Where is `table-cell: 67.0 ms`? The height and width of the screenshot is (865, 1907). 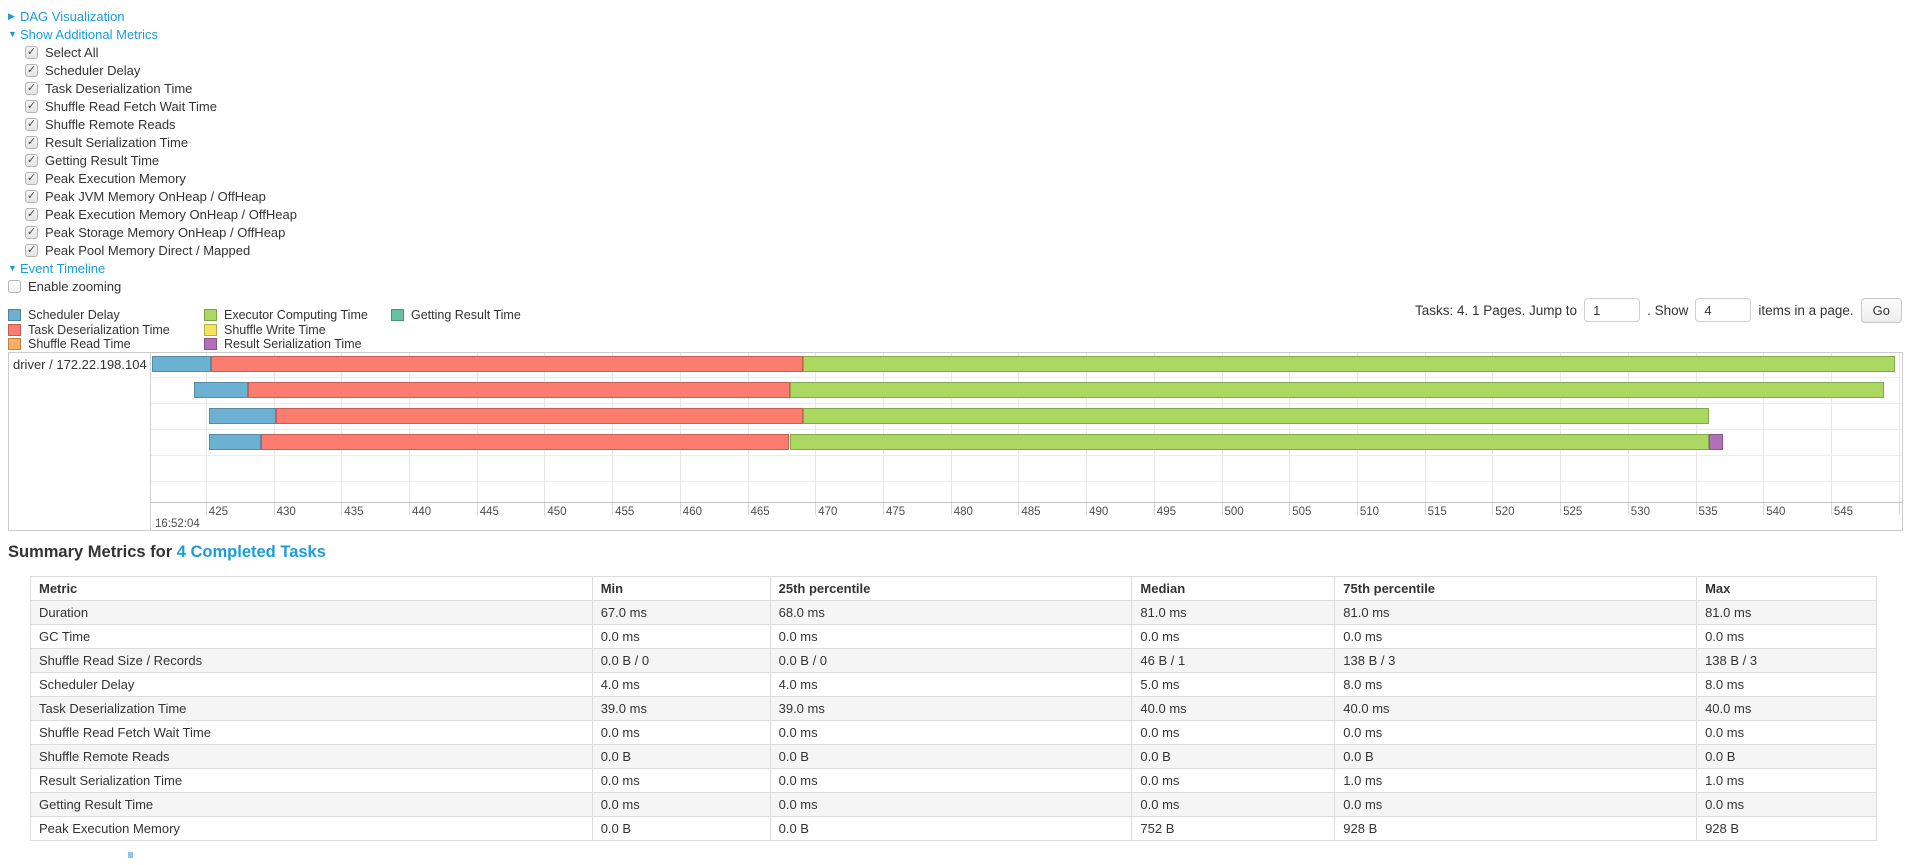 table-cell: 67.0 ms is located at coordinates (681, 612).